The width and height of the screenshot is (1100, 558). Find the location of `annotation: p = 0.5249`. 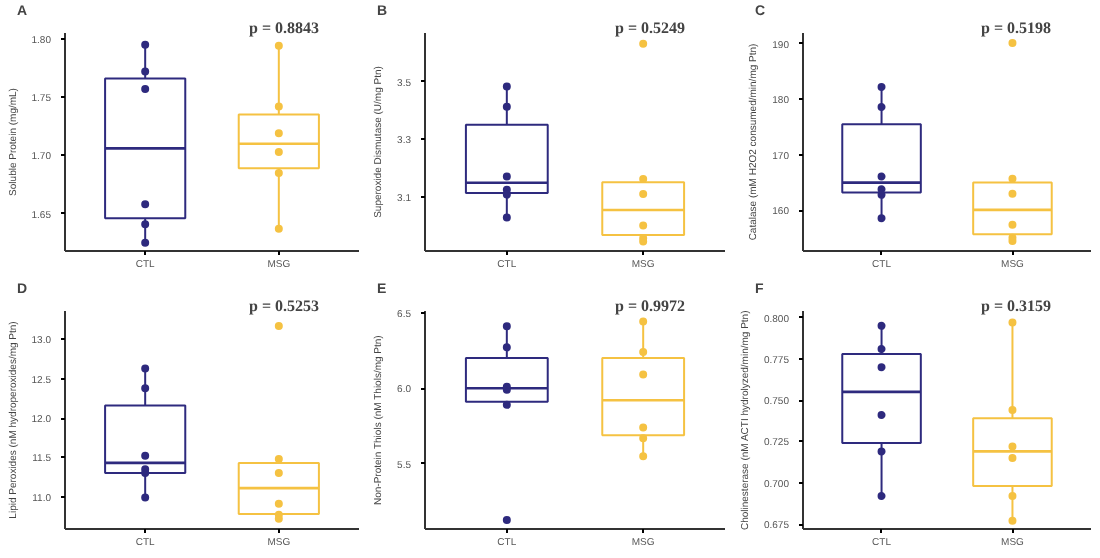

annotation: p = 0.5249 is located at coordinates (650, 28).